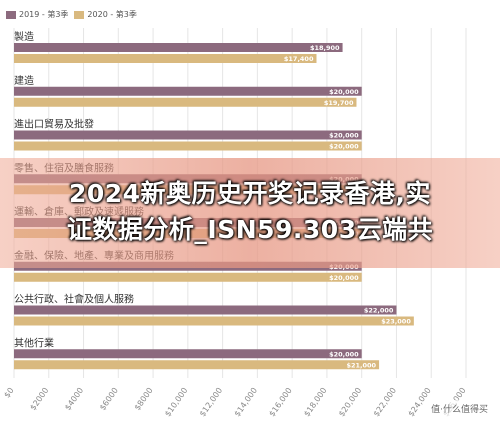  What do you see at coordinates (379, 311) in the screenshot?
I see `data-label: $22,000` at bounding box center [379, 311].